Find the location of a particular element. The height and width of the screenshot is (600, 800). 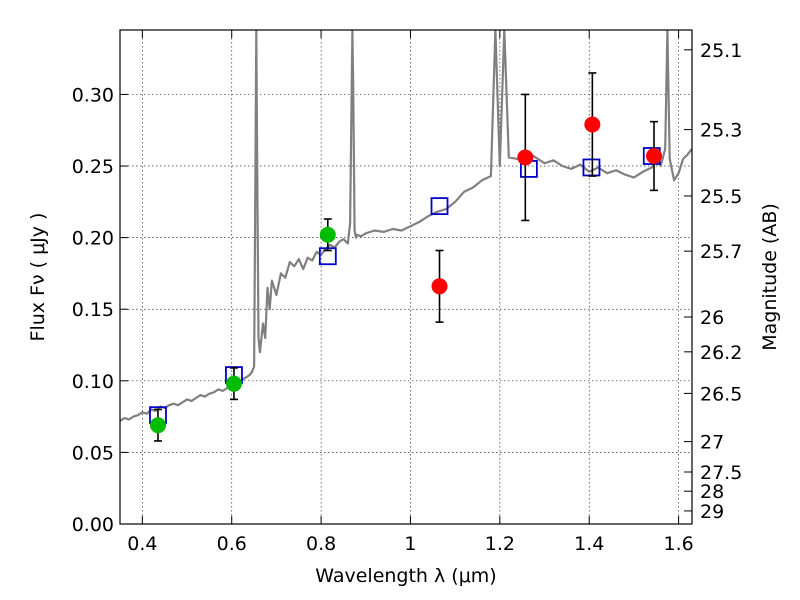

y2-tick-label: 25.5 is located at coordinates (721, 197).